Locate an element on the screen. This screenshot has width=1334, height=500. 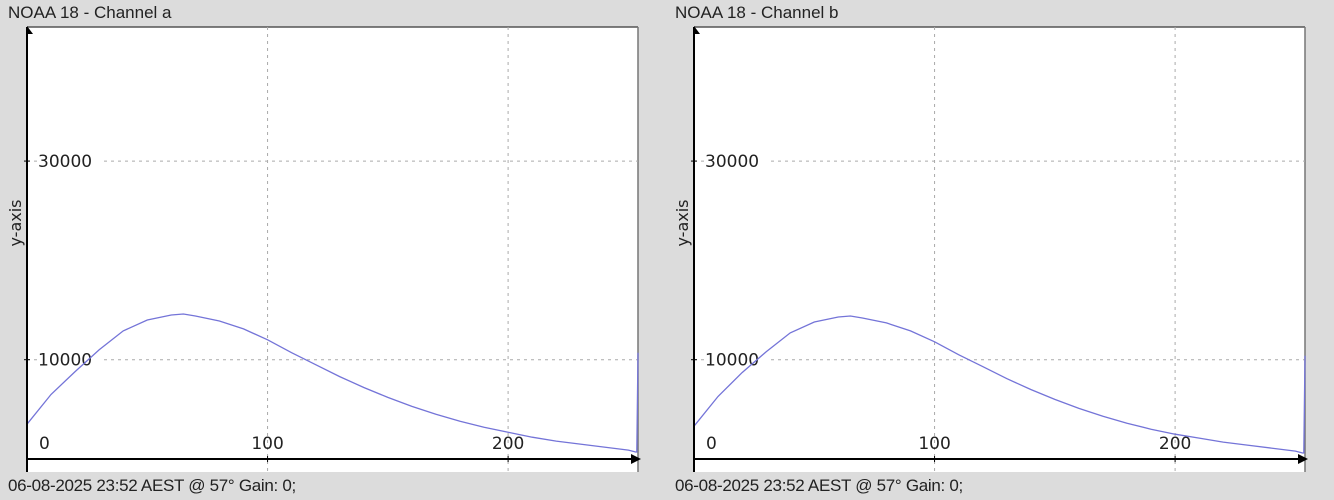
chart-title: NOAA 18 - Channel a is located at coordinates (90, 12).